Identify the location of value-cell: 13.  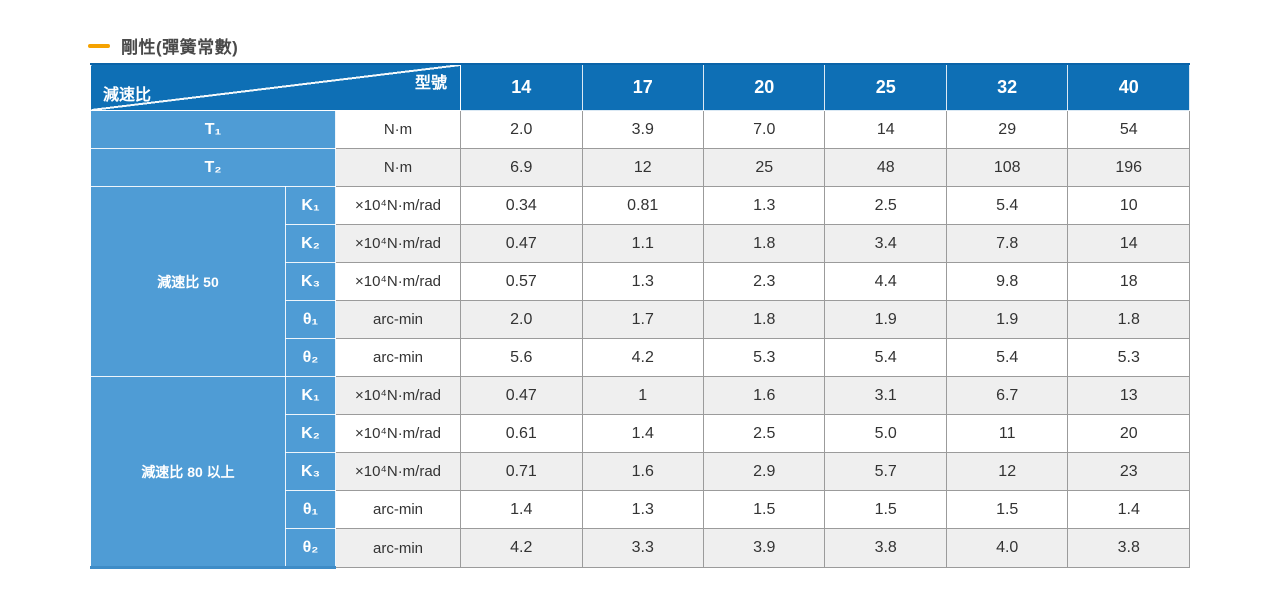
(1128, 395).